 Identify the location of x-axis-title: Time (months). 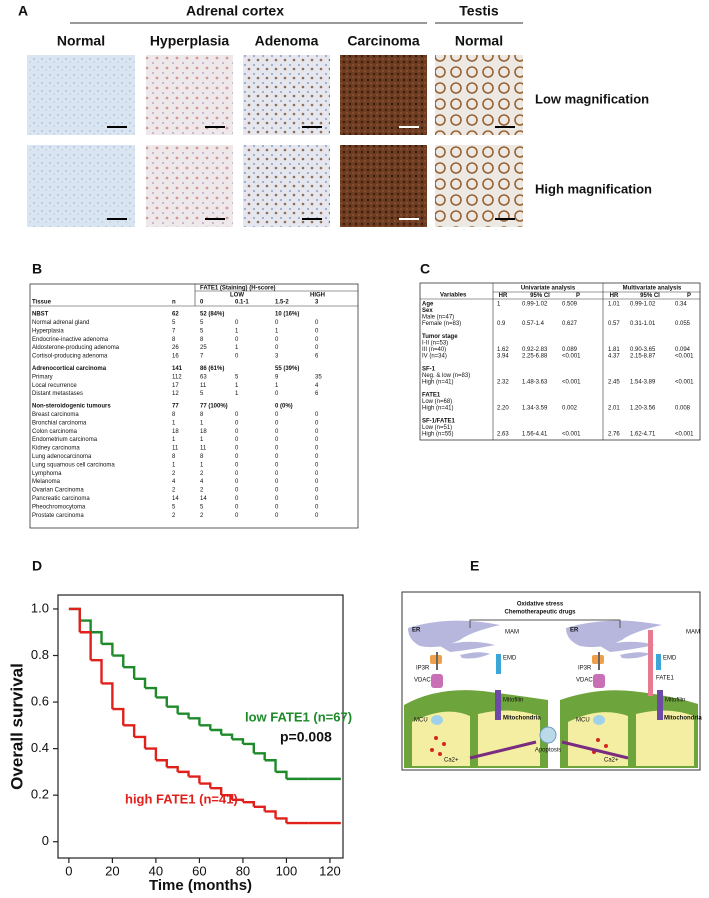
(200, 885).